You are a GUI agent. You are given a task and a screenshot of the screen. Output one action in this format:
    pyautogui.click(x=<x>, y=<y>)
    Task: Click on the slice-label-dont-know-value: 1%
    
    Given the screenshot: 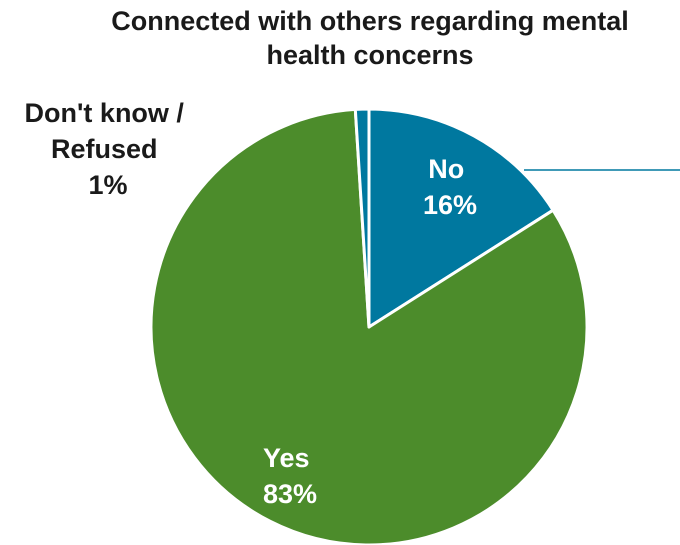 What is the action you would take?
    pyautogui.click(x=107, y=185)
    